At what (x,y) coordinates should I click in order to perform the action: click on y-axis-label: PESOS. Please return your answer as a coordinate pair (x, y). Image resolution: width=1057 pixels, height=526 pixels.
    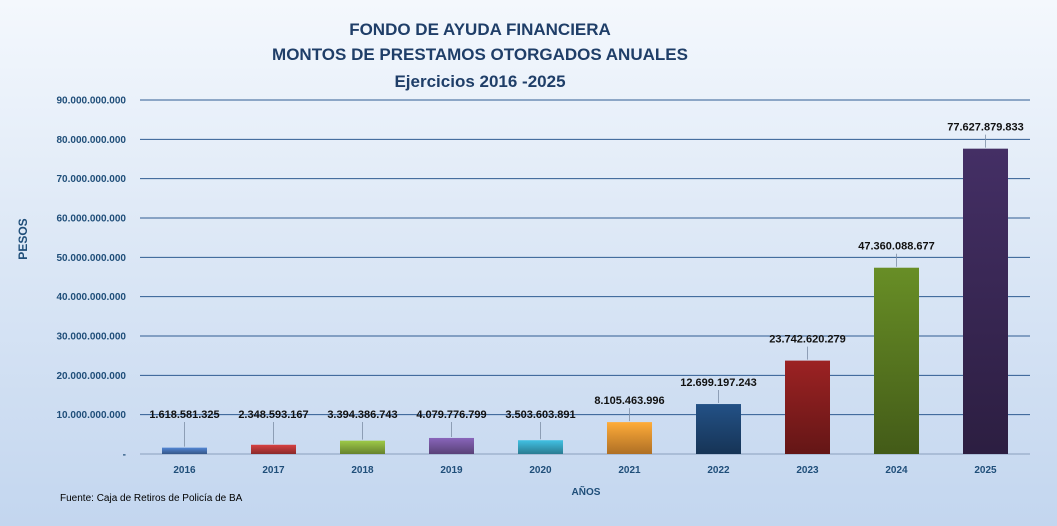
    Looking at the image, I should click on (23, 239).